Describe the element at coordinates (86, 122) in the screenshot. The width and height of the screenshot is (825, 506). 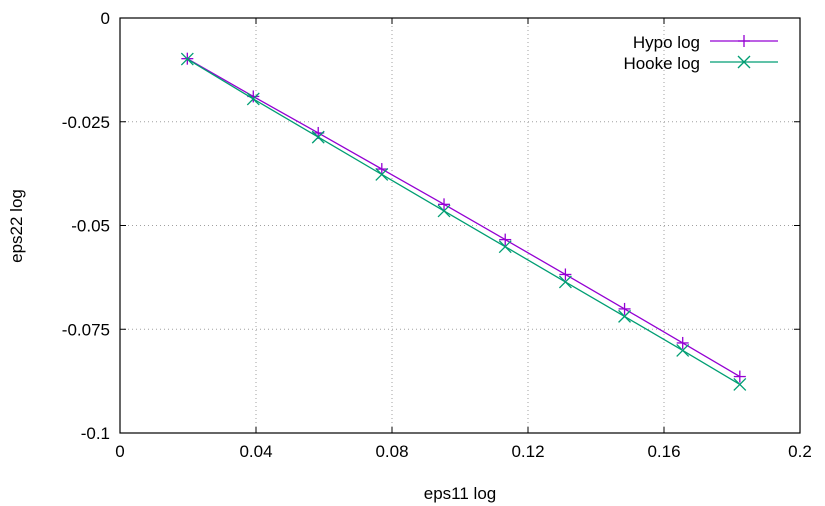
I see `y-tick-label: -0.025` at that location.